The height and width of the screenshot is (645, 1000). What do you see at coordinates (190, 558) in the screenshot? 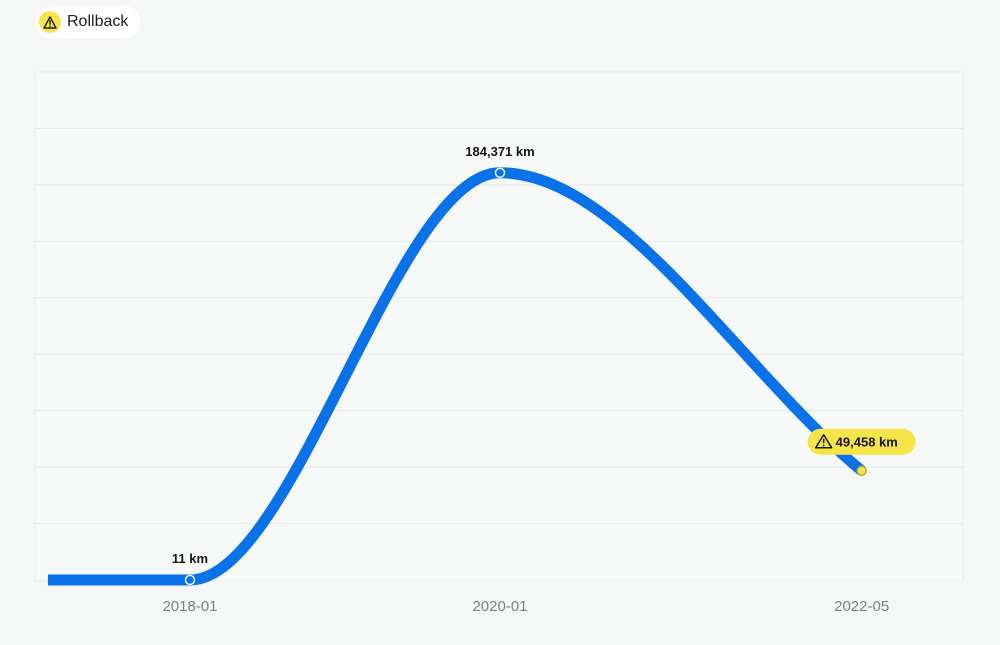
I see `data-label: 11 km` at bounding box center [190, 558].